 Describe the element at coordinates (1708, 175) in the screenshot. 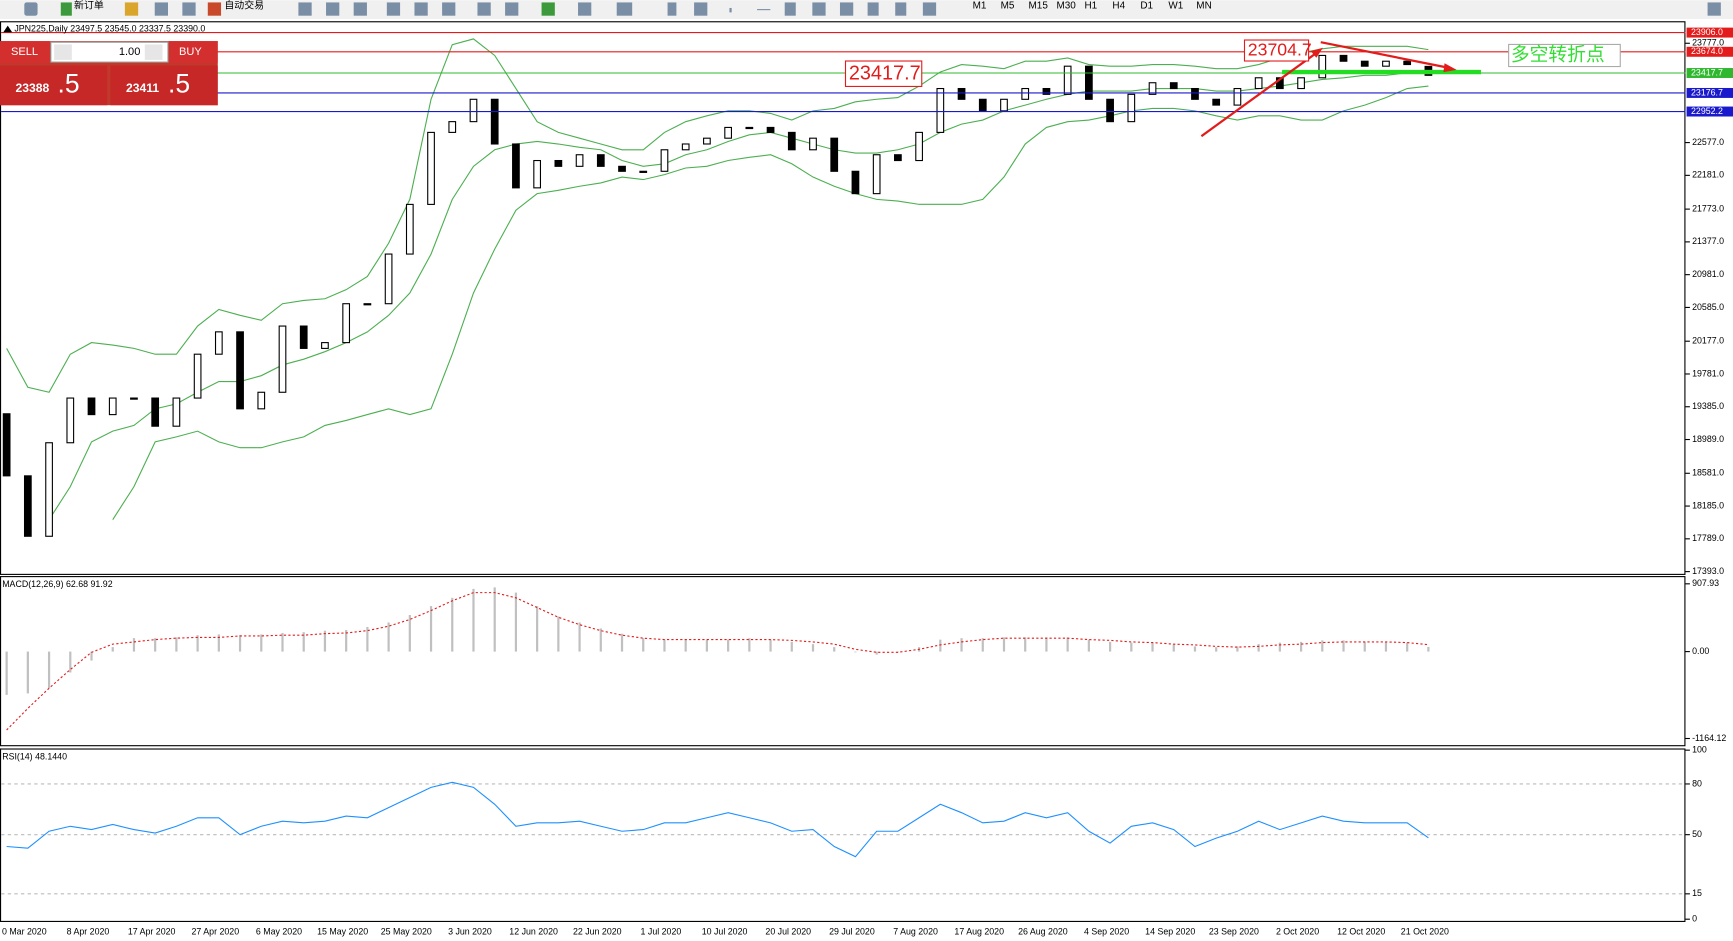

I see `y-tick-label: 22181.0` at that location.